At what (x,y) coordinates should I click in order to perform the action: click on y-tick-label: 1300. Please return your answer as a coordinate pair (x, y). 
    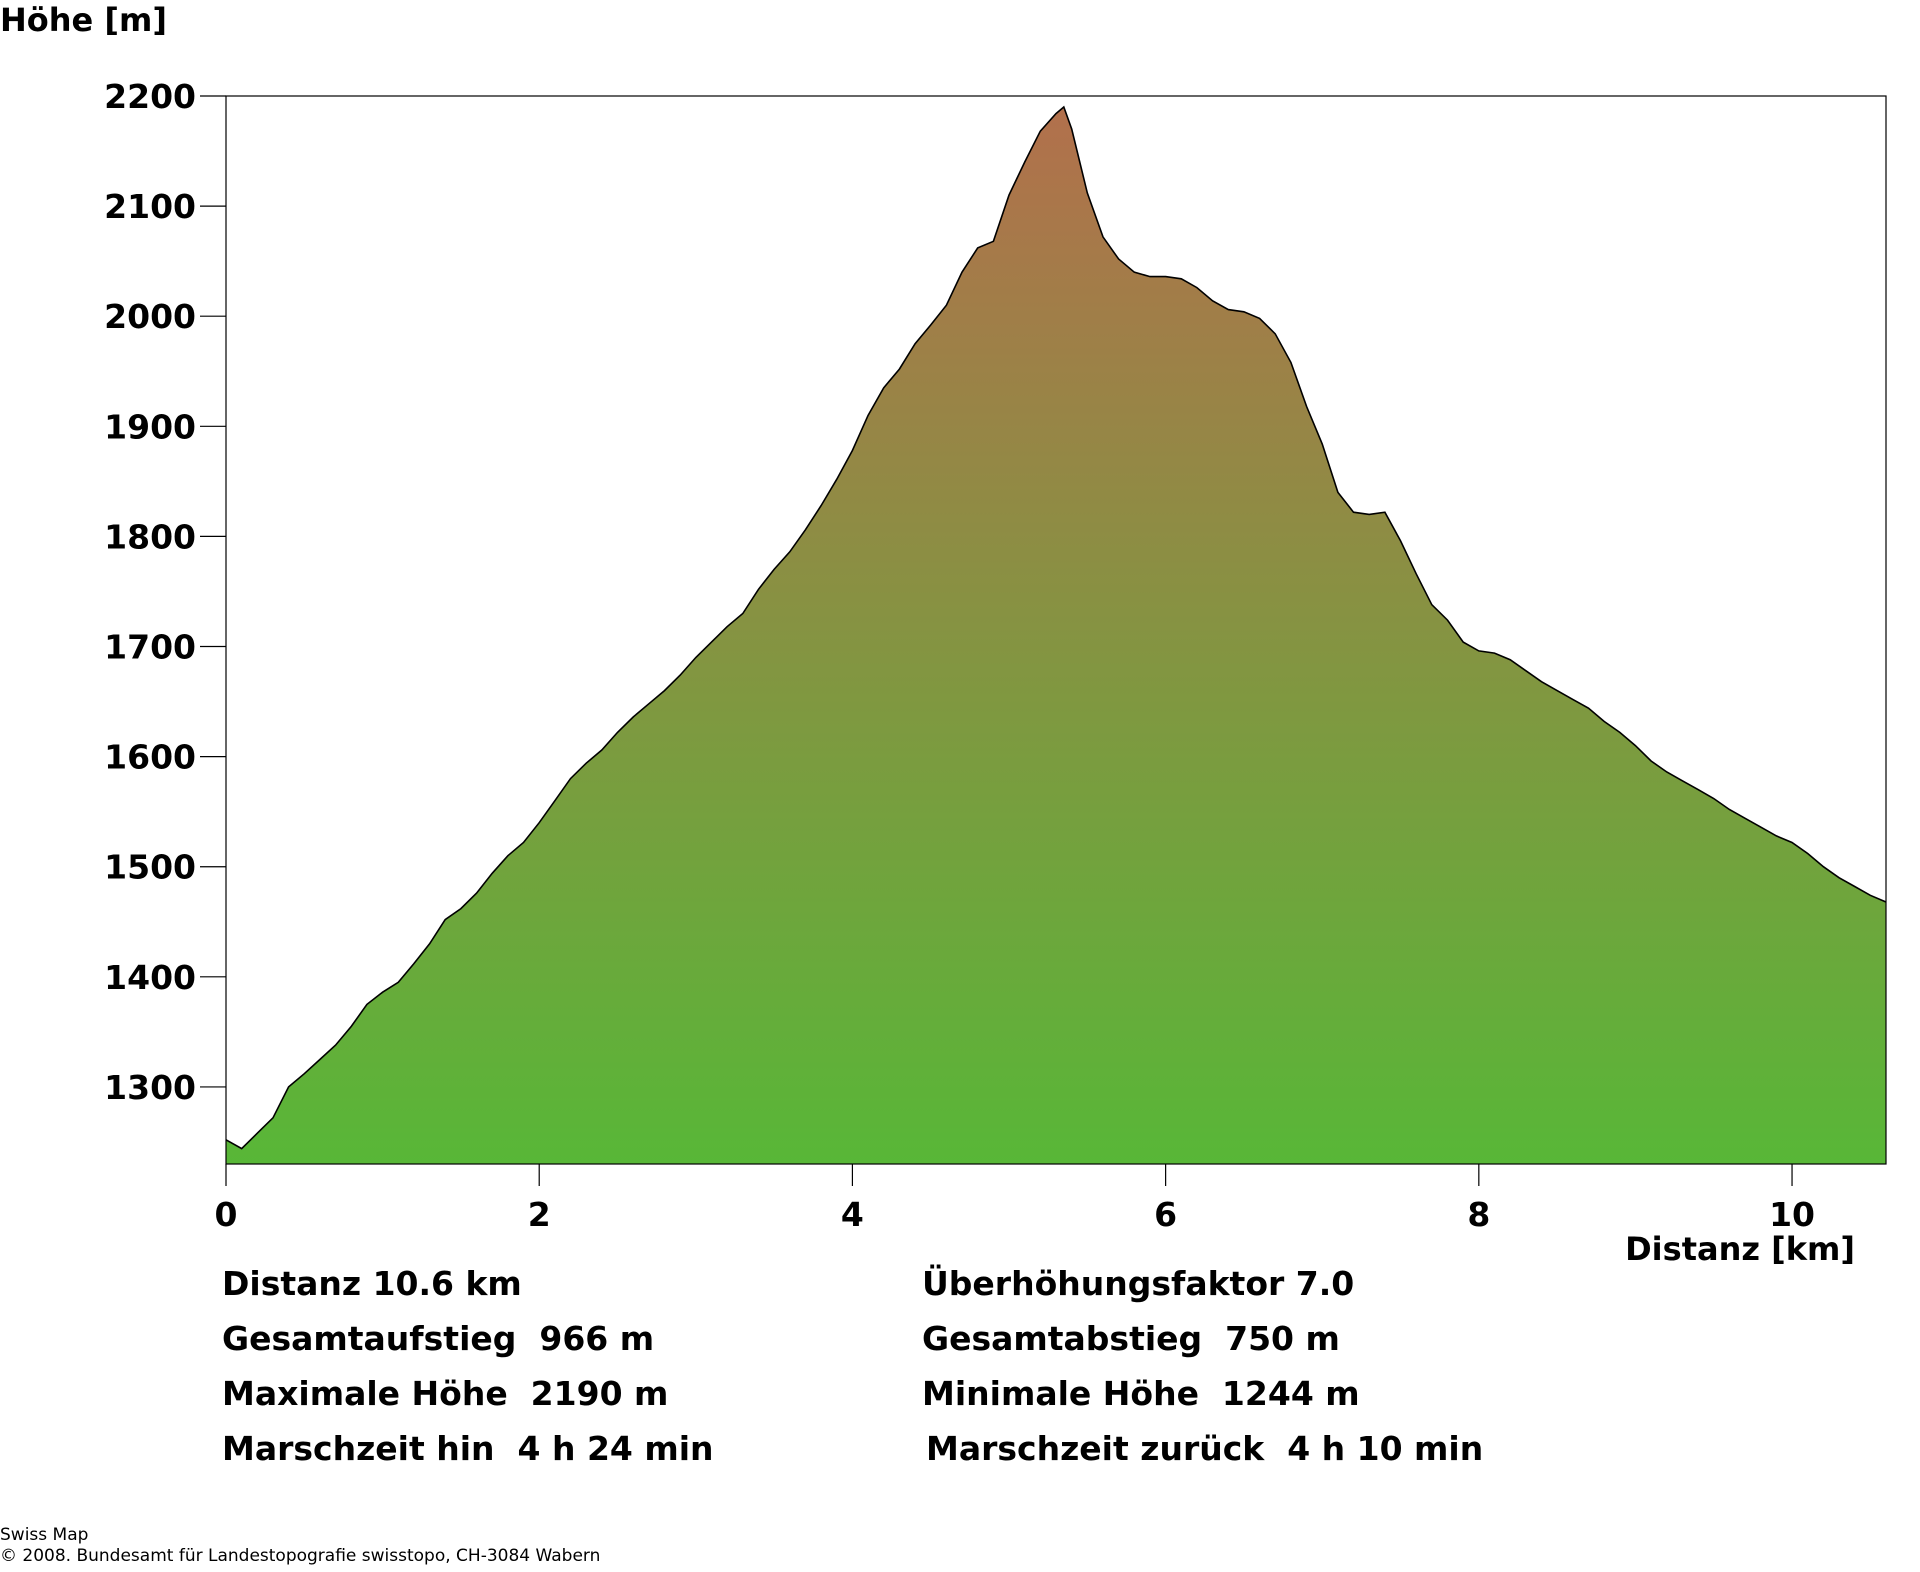
    Looking at the image, I should click on (150, 1087).